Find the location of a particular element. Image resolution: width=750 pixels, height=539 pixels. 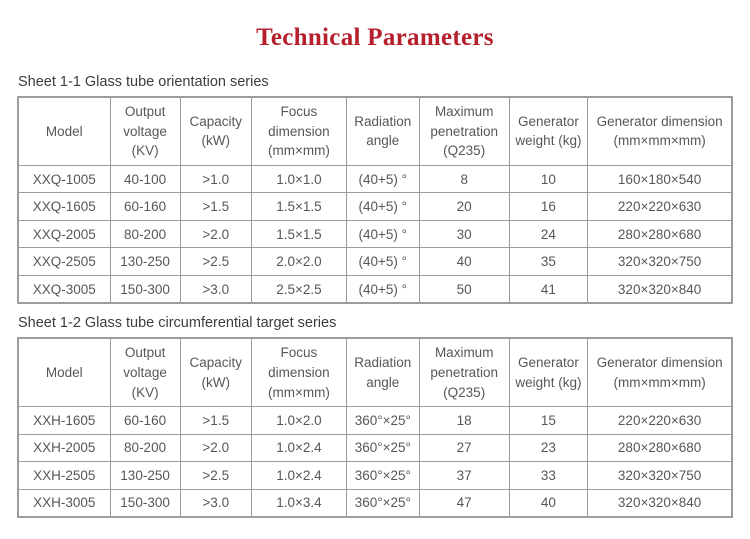

table-cell: 30 is located at coordinates (464, 234).